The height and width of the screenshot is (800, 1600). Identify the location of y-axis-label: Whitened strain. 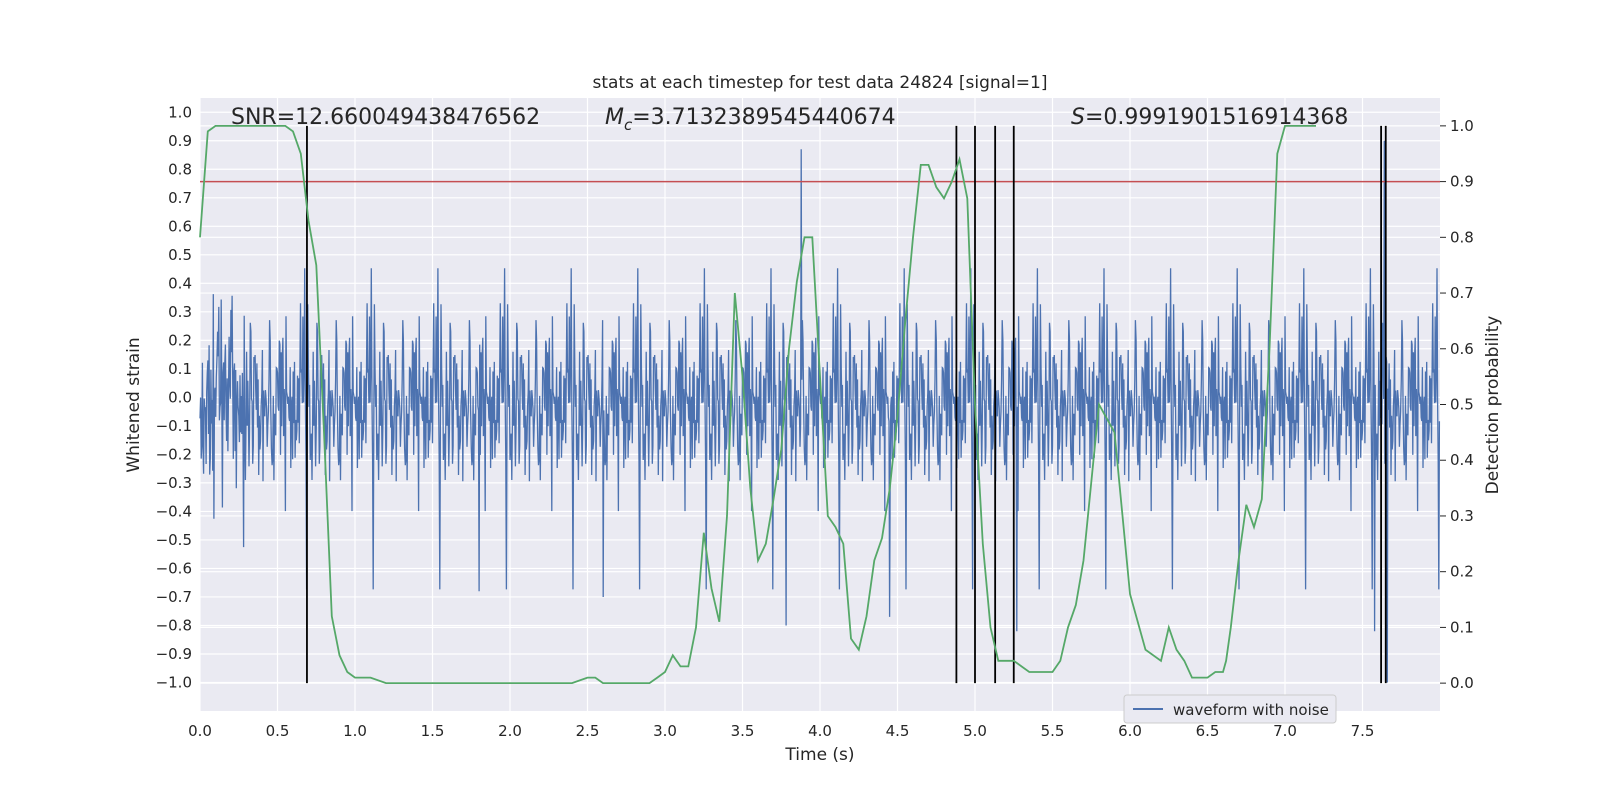
(134, 404).